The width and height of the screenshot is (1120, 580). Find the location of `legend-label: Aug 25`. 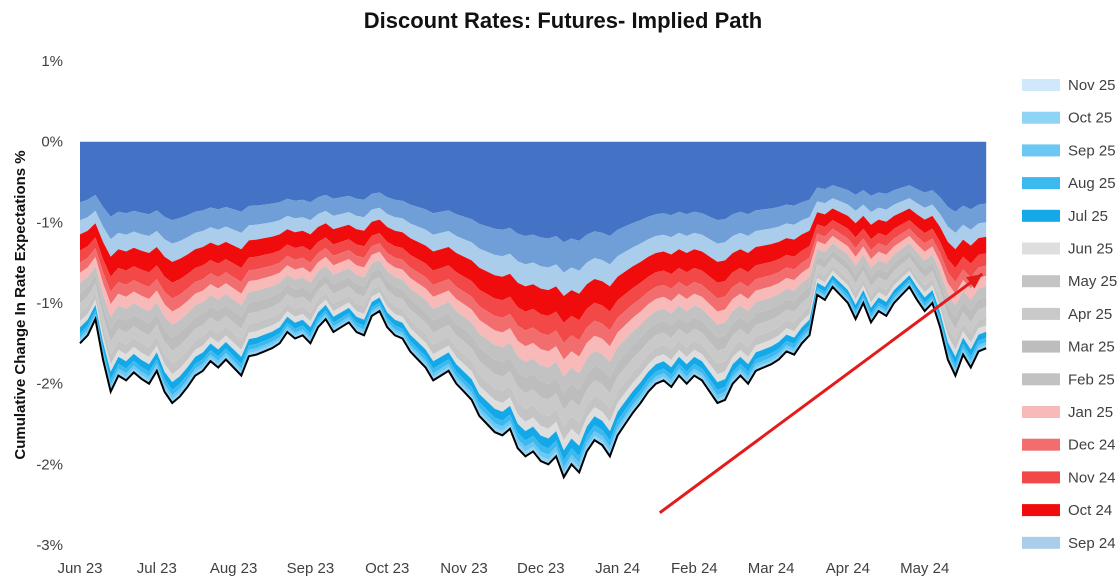

legend-label: Aug 25 is located at coordinates (1092, 183).